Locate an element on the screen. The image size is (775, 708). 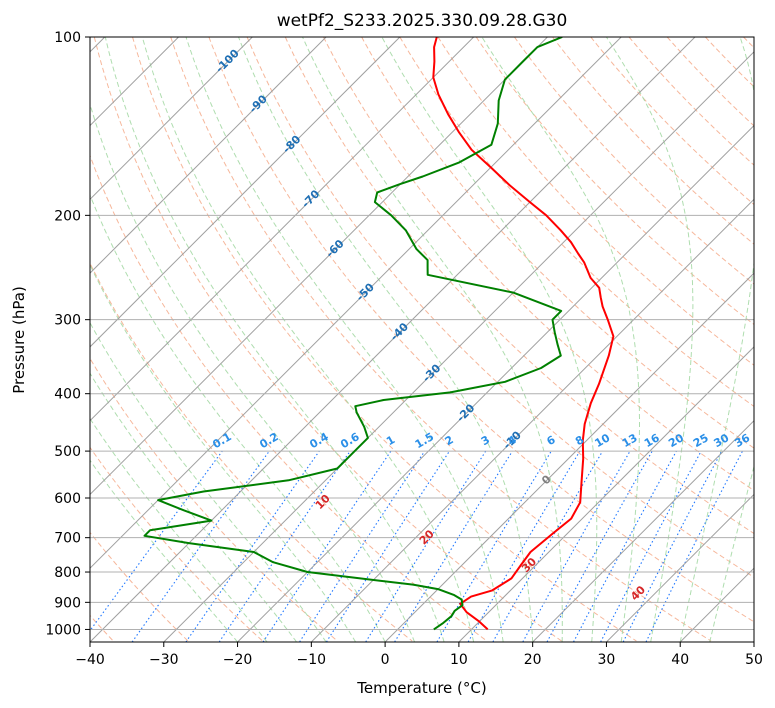
y-axis-ticks: 100 200 300 400 500 600 700 800 900 1000 is located at coordinates (67, 334).